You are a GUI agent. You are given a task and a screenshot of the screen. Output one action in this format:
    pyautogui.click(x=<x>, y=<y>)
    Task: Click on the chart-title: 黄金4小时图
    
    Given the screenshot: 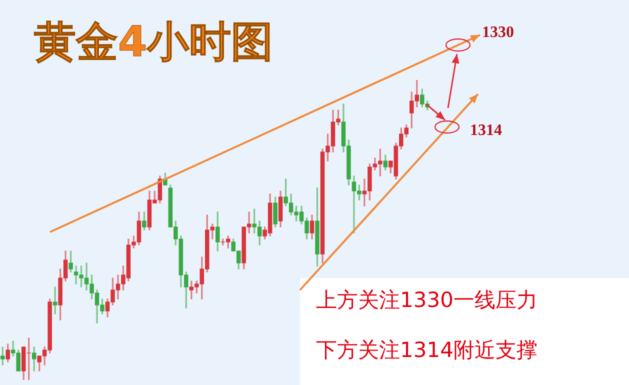 What is the action you would take?
    pyautogui.click(x=154, y=42)
    